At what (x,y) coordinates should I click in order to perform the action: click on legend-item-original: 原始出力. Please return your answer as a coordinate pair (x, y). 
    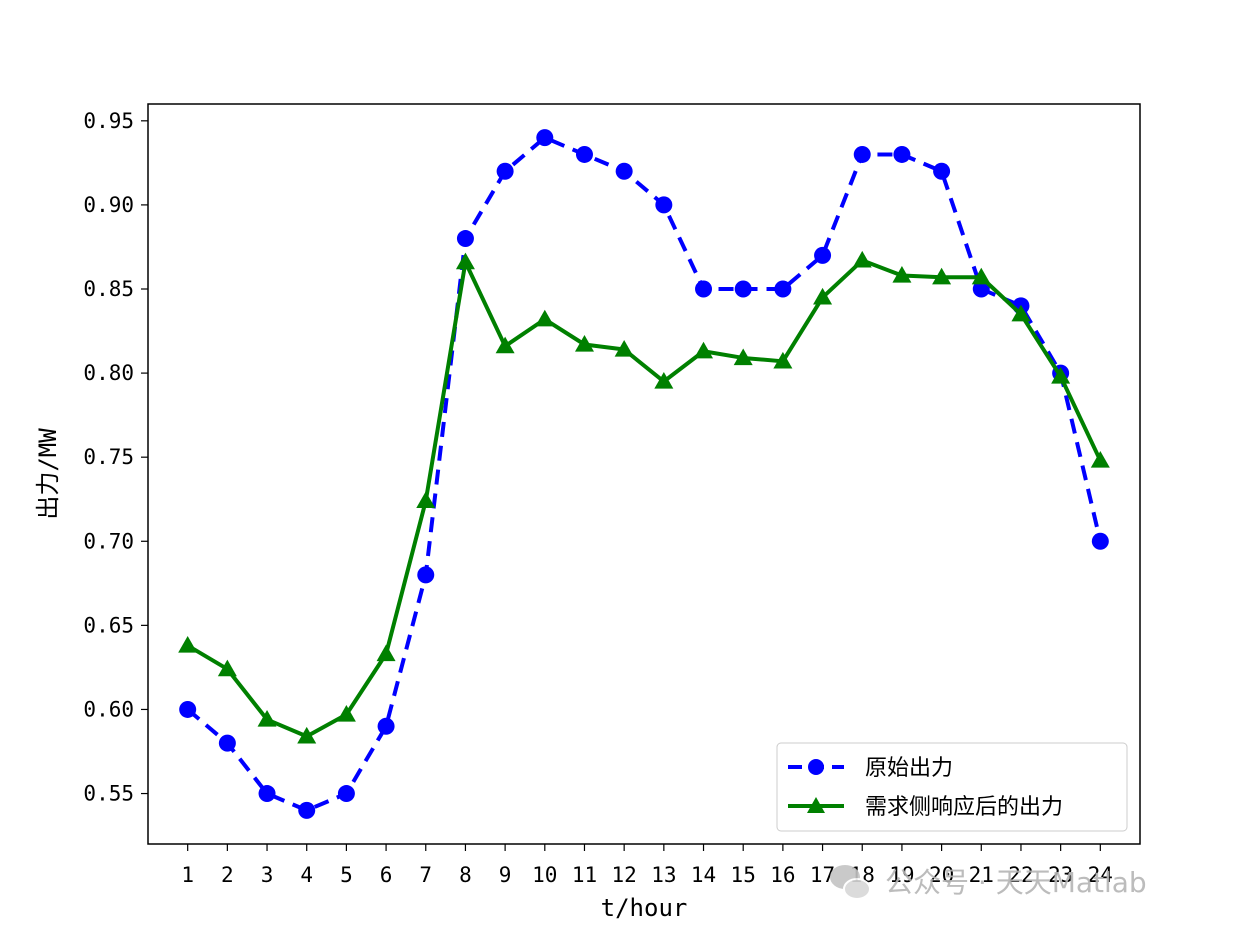
    Looking at the image, I should click on (870, 768).